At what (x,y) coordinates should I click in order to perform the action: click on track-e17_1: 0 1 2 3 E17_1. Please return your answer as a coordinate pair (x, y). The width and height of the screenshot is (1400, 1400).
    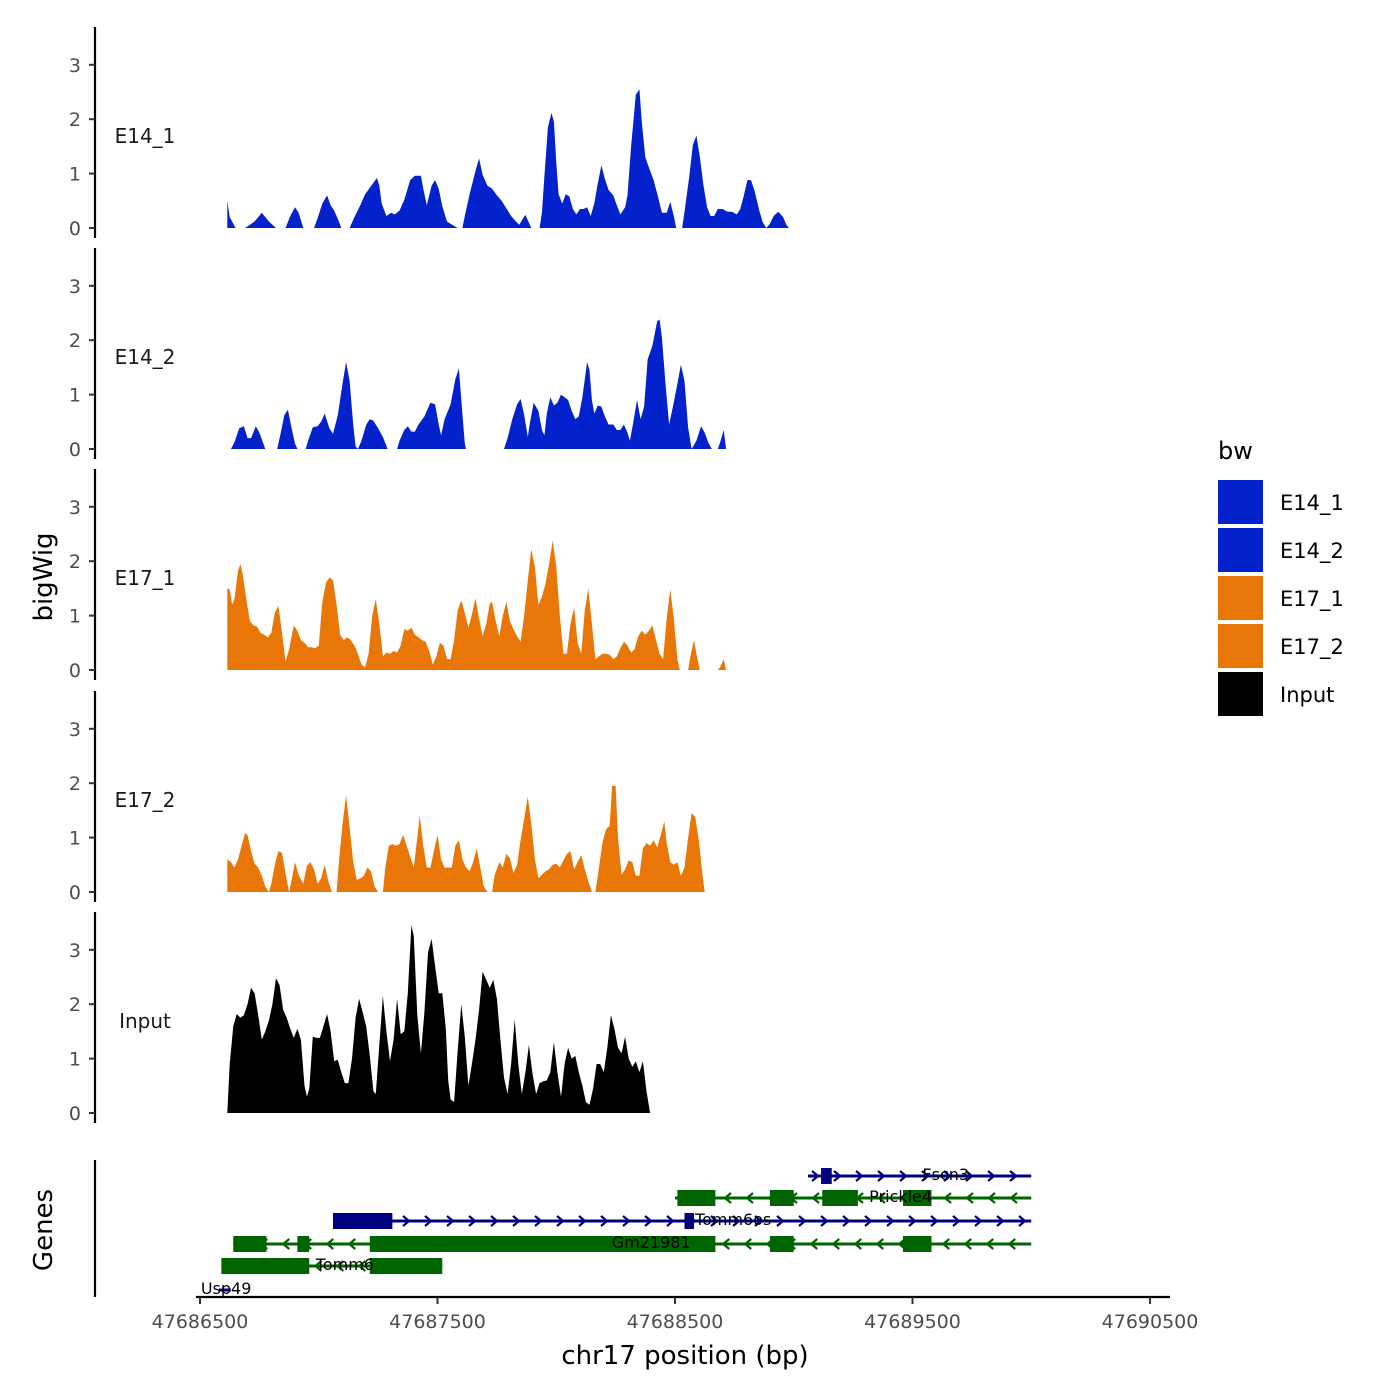
    Looking at the image, I should click on (398, 575).